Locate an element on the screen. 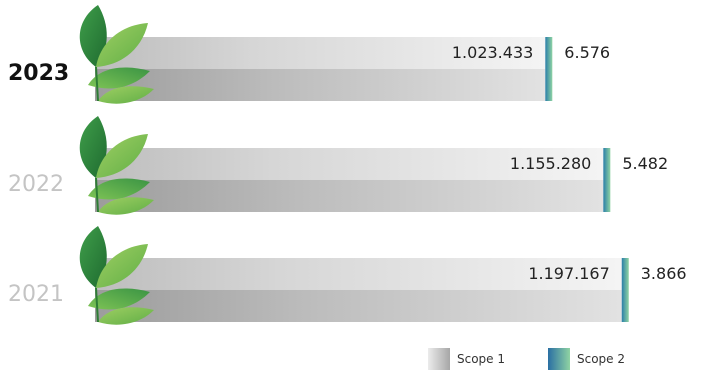 Image resolution: width=710 pixels, height=372 pixels. bar-scope-1-lower-2023 is located at coordinates (320, 85).